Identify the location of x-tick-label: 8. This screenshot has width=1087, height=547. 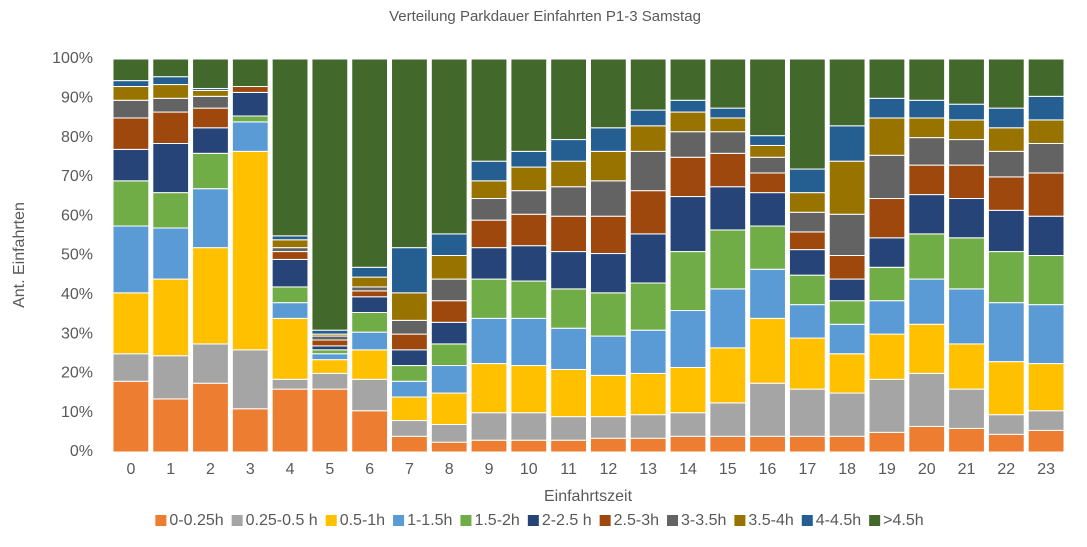
(449, 469).